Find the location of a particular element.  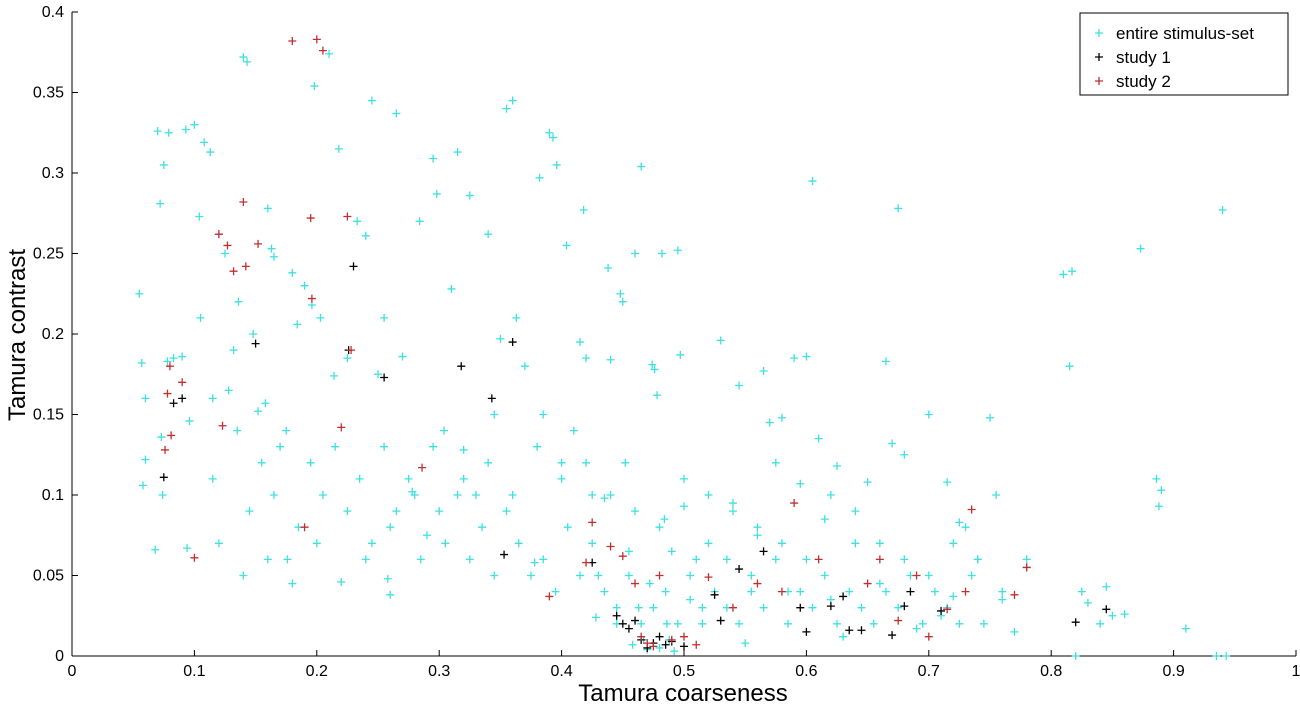

x-tick-label: 0.3 is located at coordinates (439, 671).